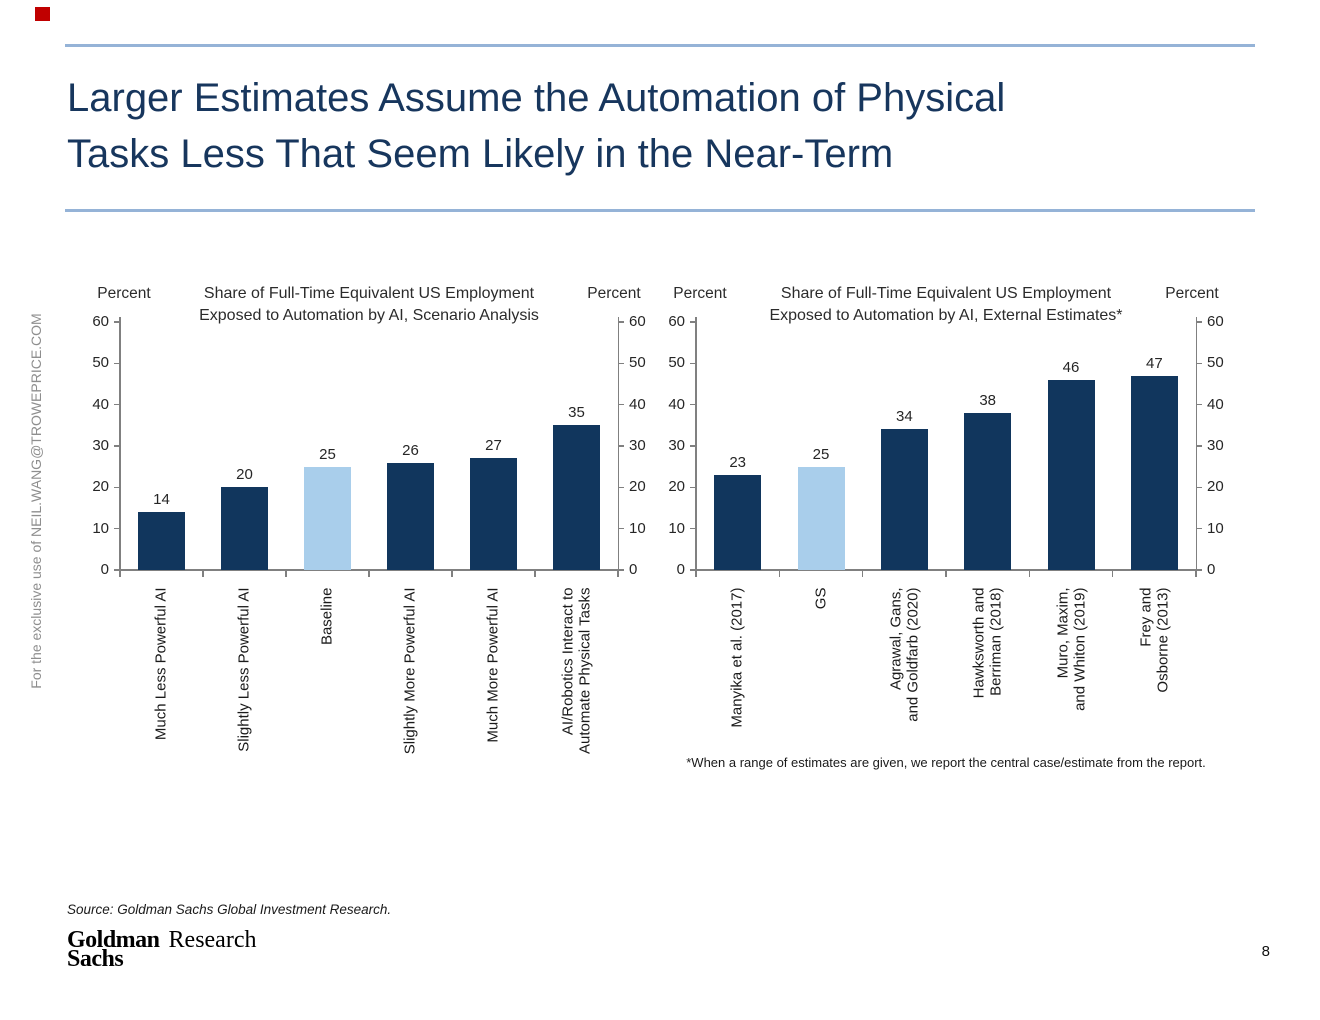 The width and height of the screenshot is (1320, 1020). I want to click on logo-brand: Goldman Sachs, so click(113, 949).